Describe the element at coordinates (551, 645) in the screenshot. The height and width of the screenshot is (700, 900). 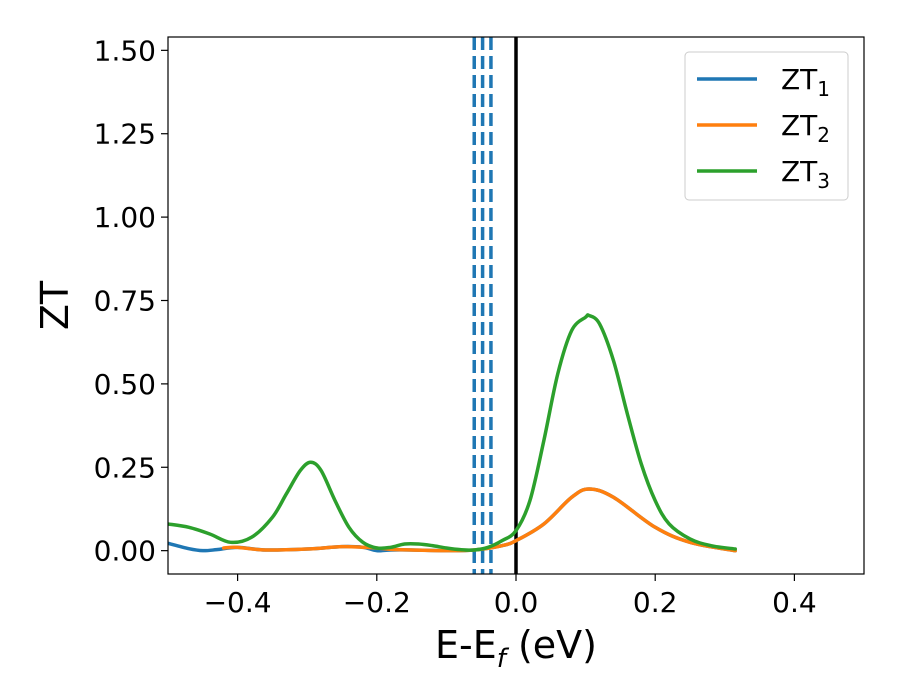
I see `x-axis-label-unit: (eV)` at that location.